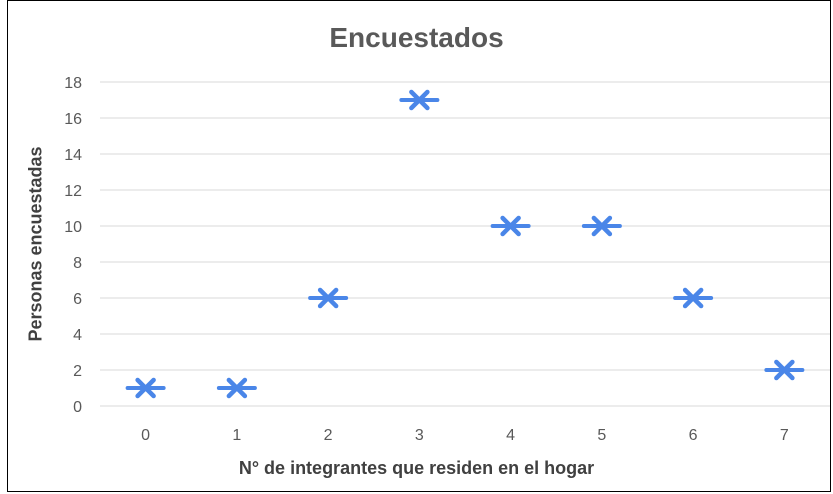 This screenshot has width=833, height=494. I want to click on y-tick-label: 12, so click(73, 191).